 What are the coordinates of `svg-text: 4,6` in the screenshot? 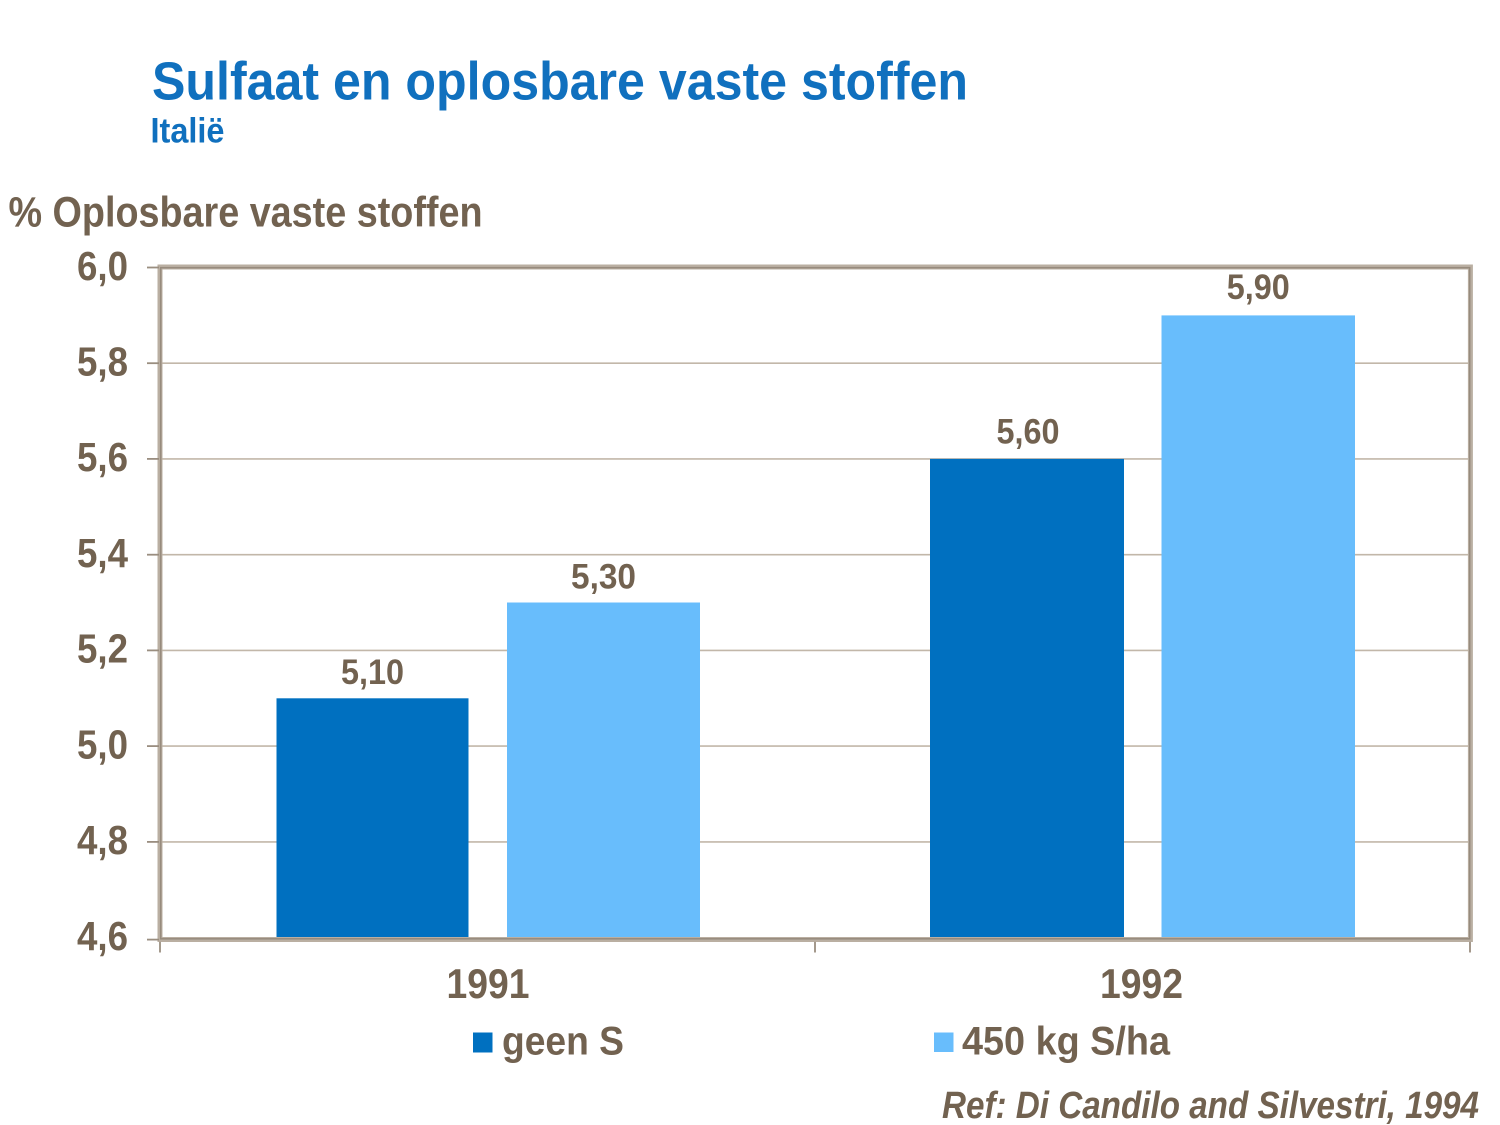 It's located at (102, 936).